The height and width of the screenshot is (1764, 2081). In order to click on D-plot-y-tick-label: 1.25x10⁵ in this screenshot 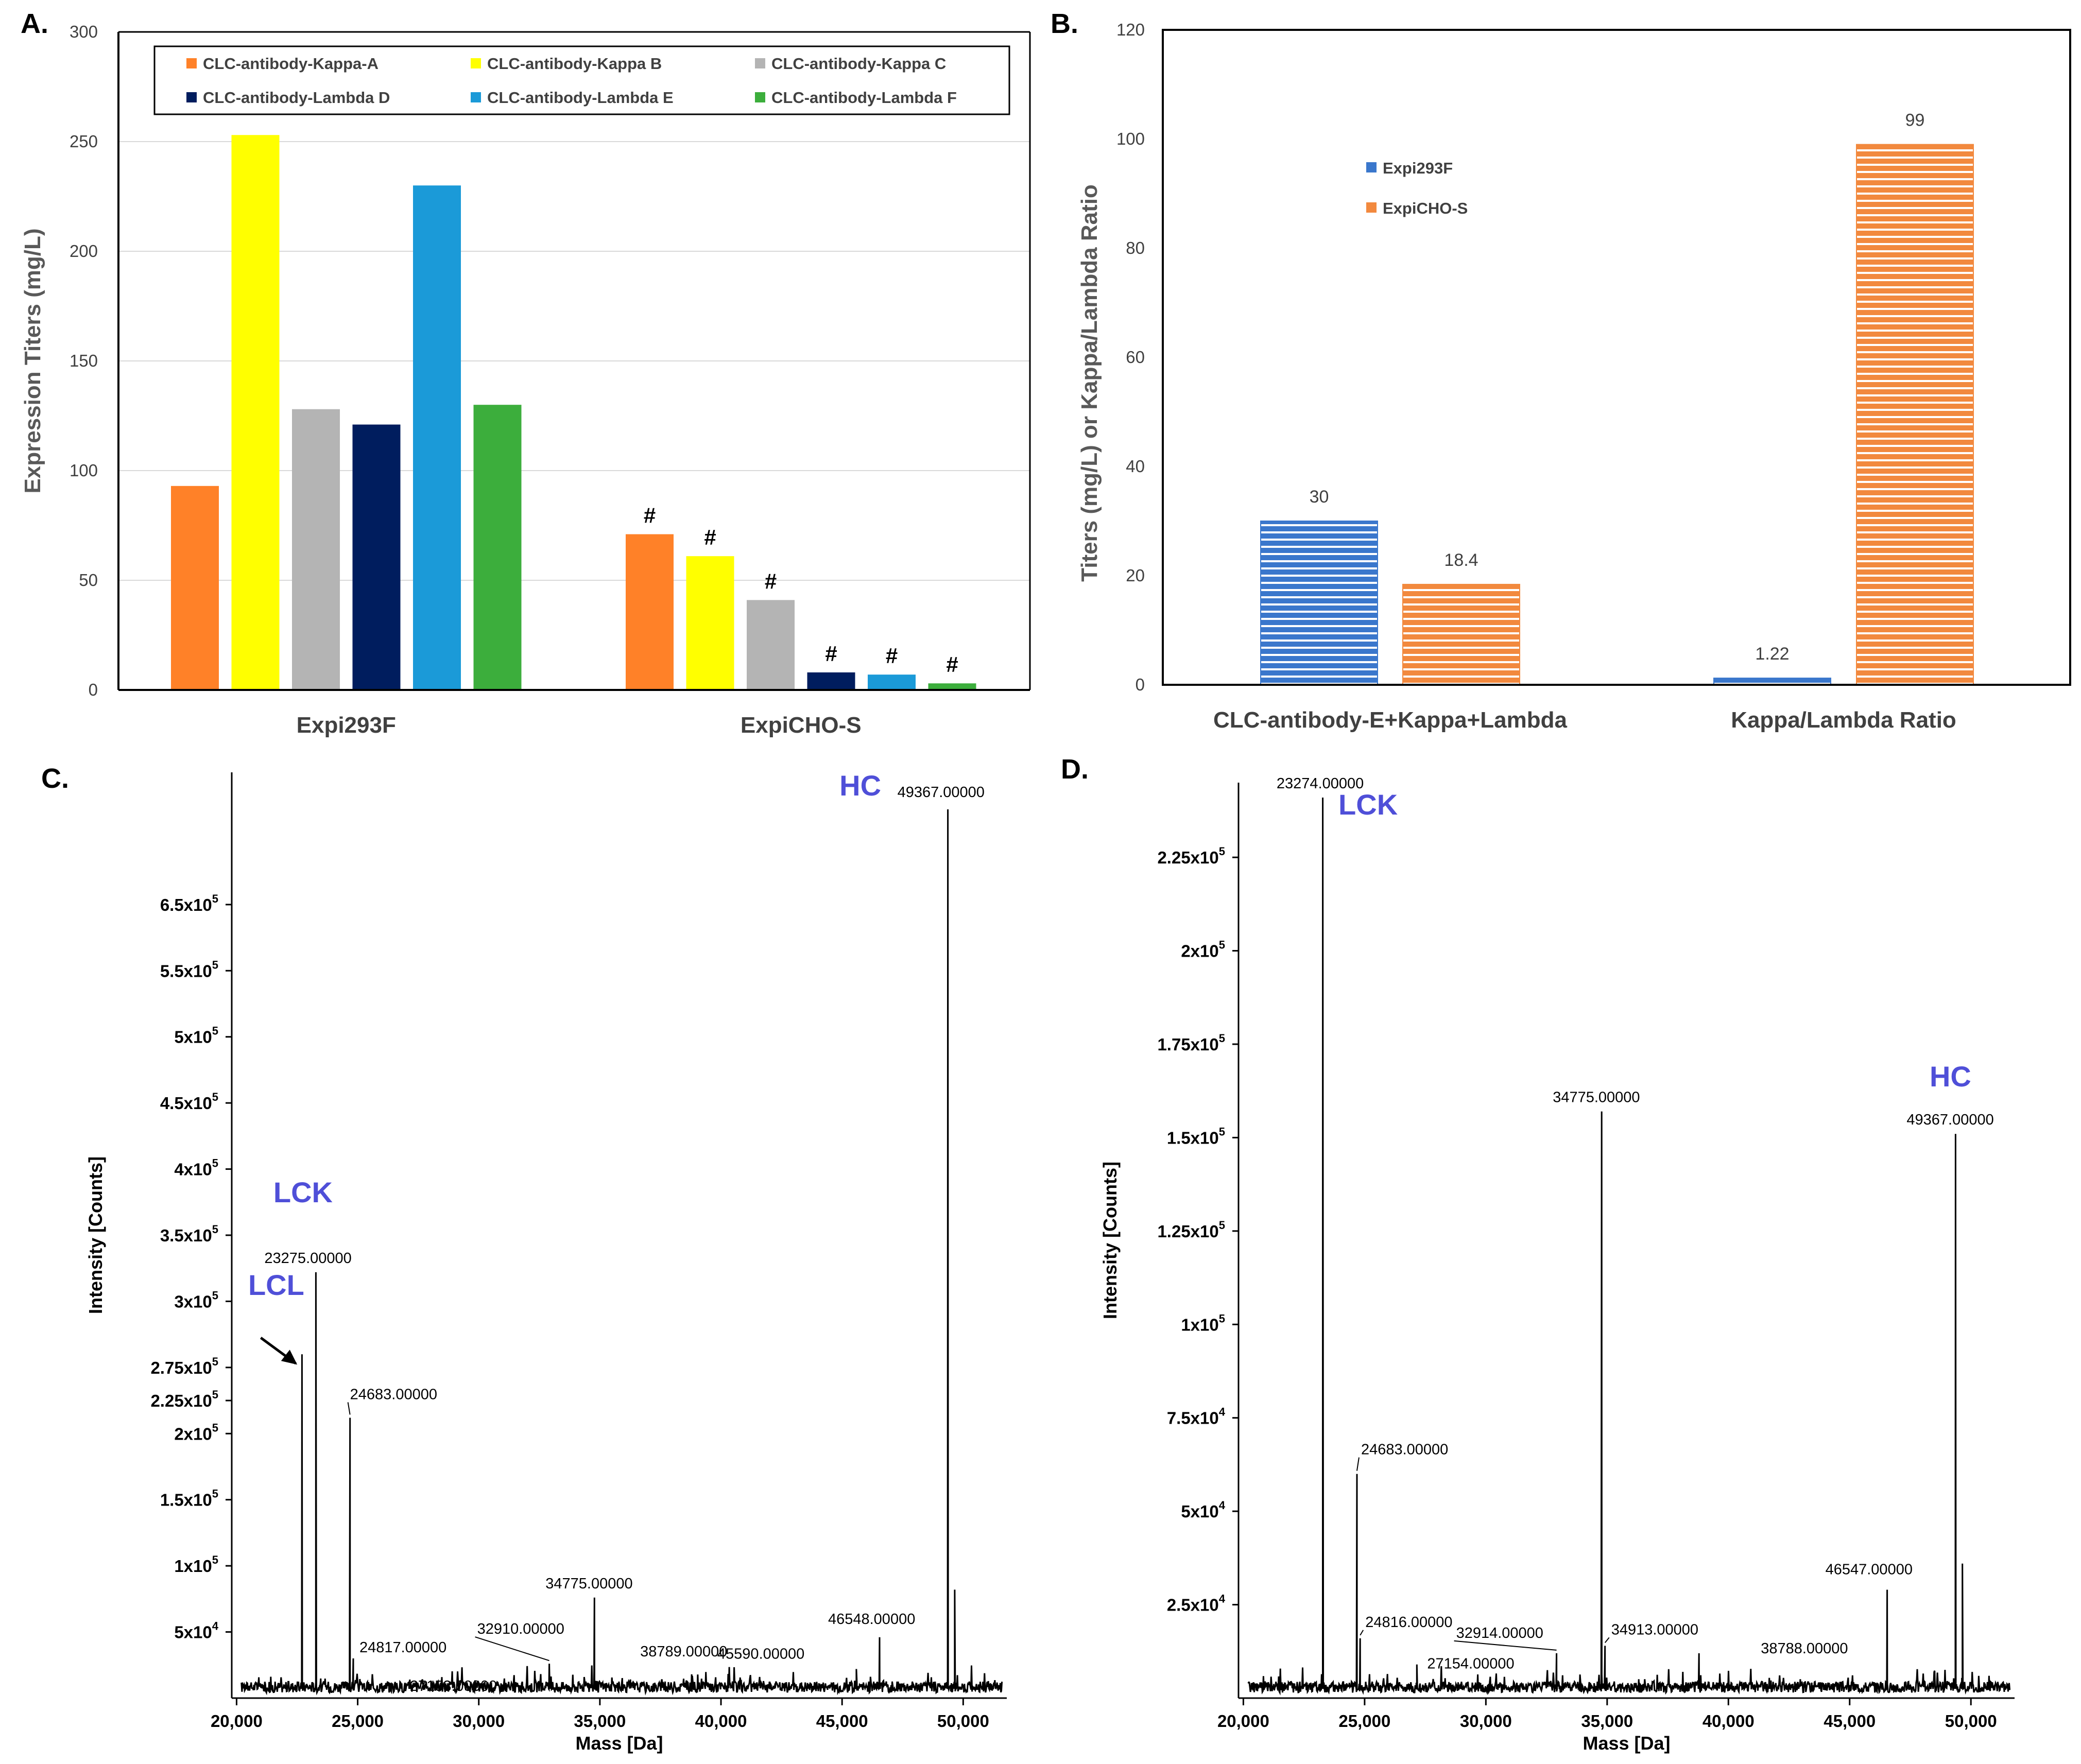, I will do `click(1191, 1230)`.